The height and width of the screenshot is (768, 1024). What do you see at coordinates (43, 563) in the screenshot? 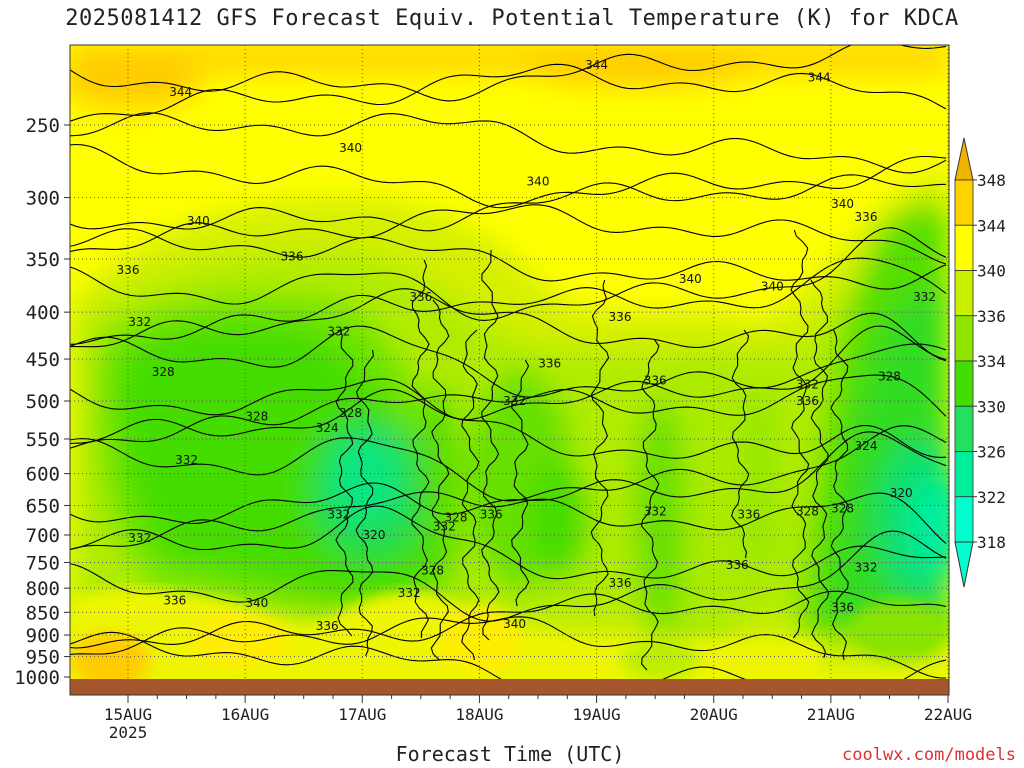
I see `y-tick-label: 750` at bounding box center [43, 563].